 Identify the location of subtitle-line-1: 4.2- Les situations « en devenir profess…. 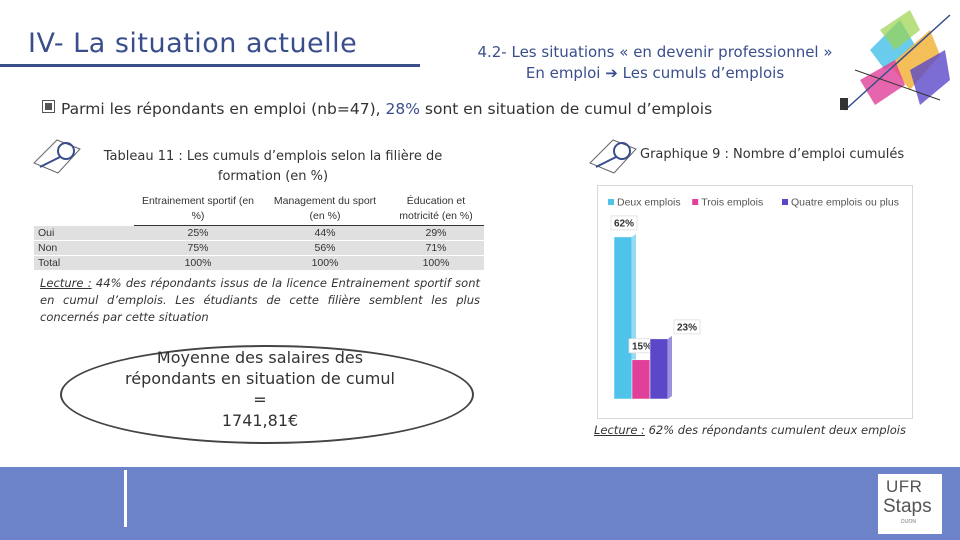
(655, 52).